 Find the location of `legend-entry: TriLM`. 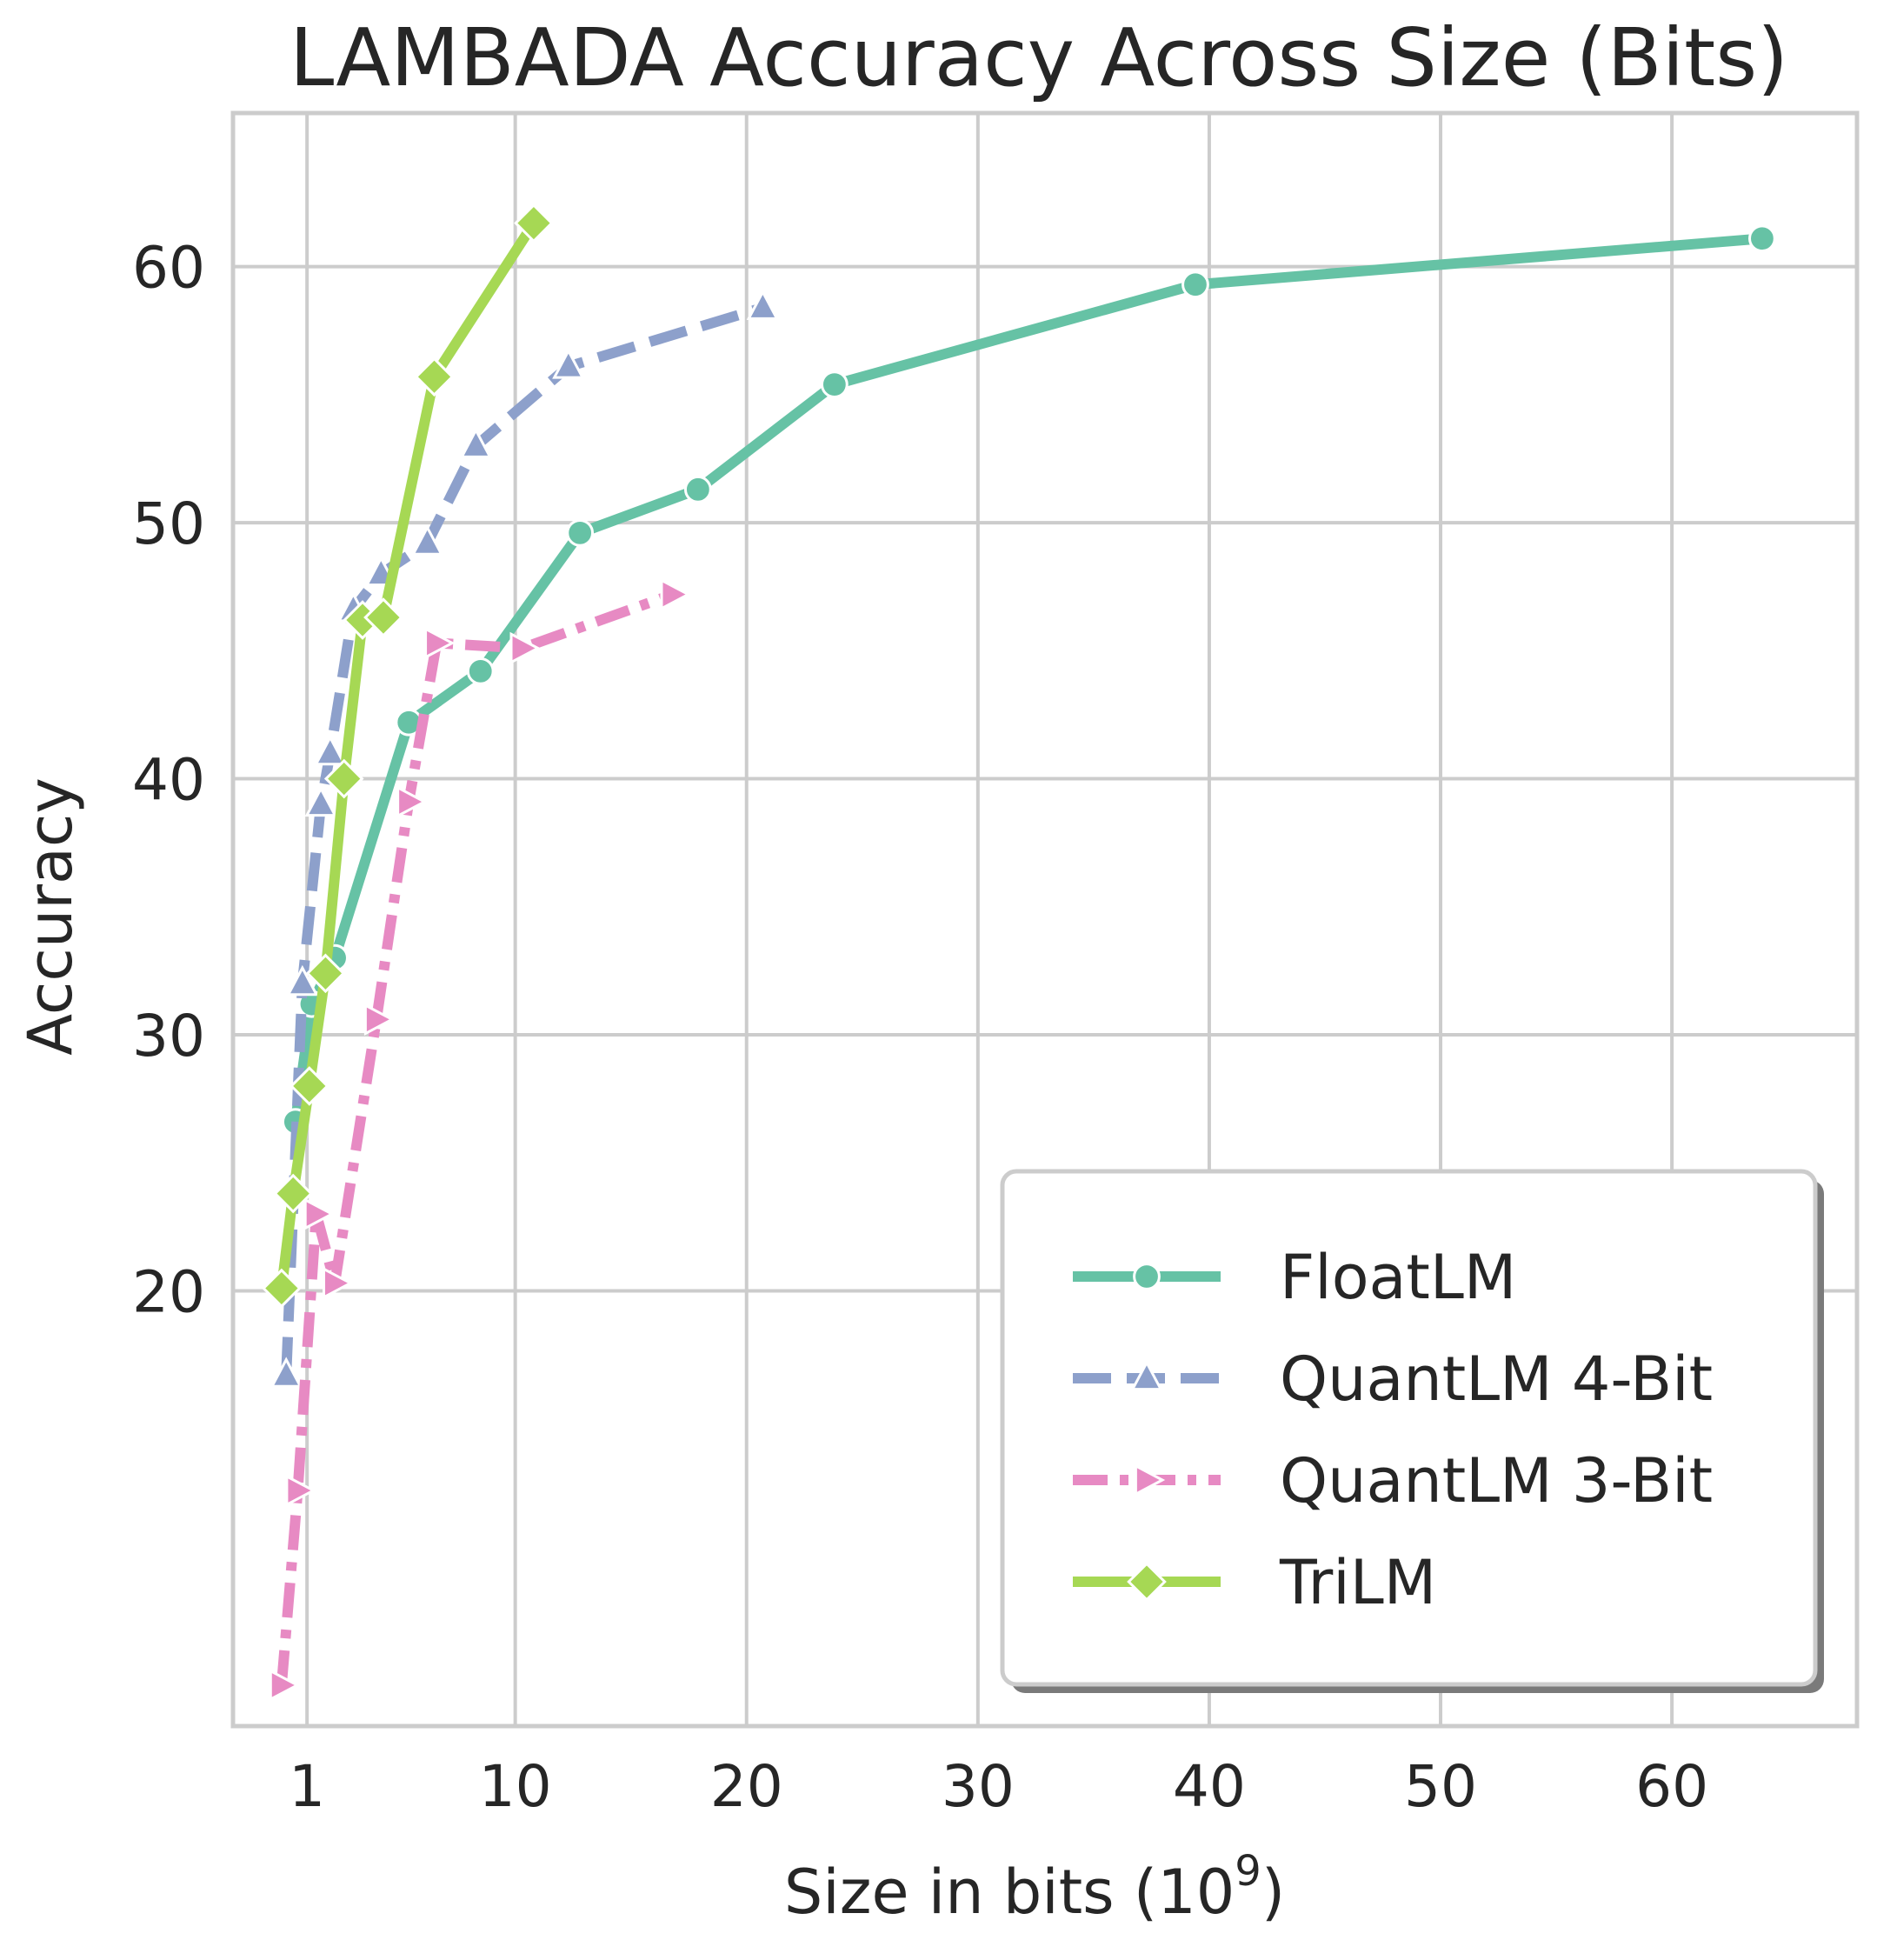

legend-entry: TriLM is located at coordinates (1254, 1582).